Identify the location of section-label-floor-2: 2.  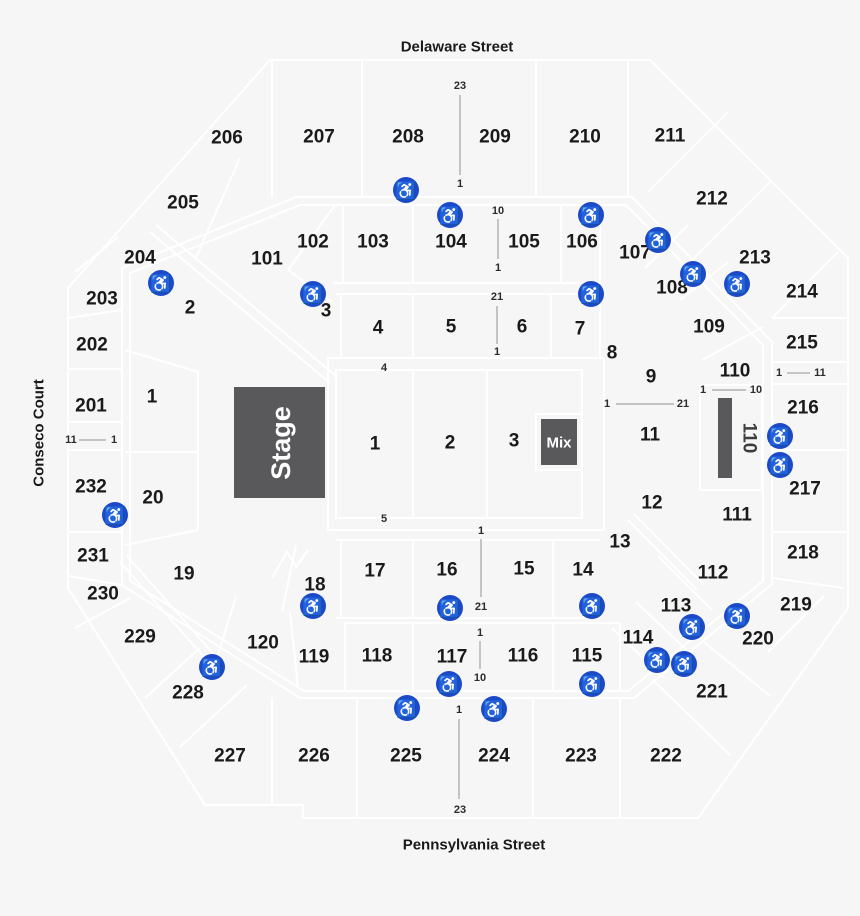
(450, 443).